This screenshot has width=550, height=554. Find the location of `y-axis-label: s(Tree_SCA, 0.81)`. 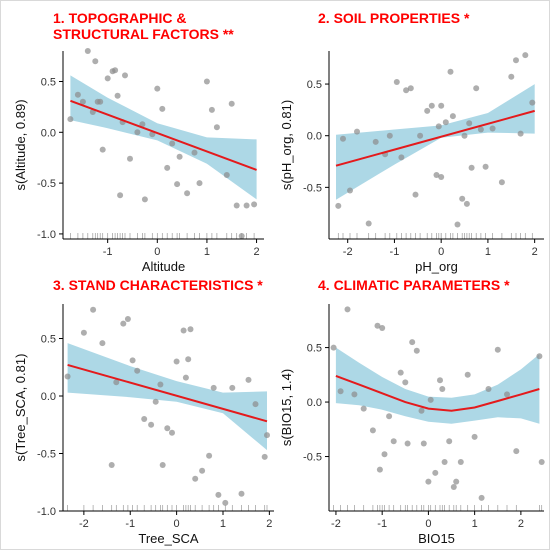

y-axis-label: s(Tree_SCA, 0.81) is located at coordinates (20, 408).